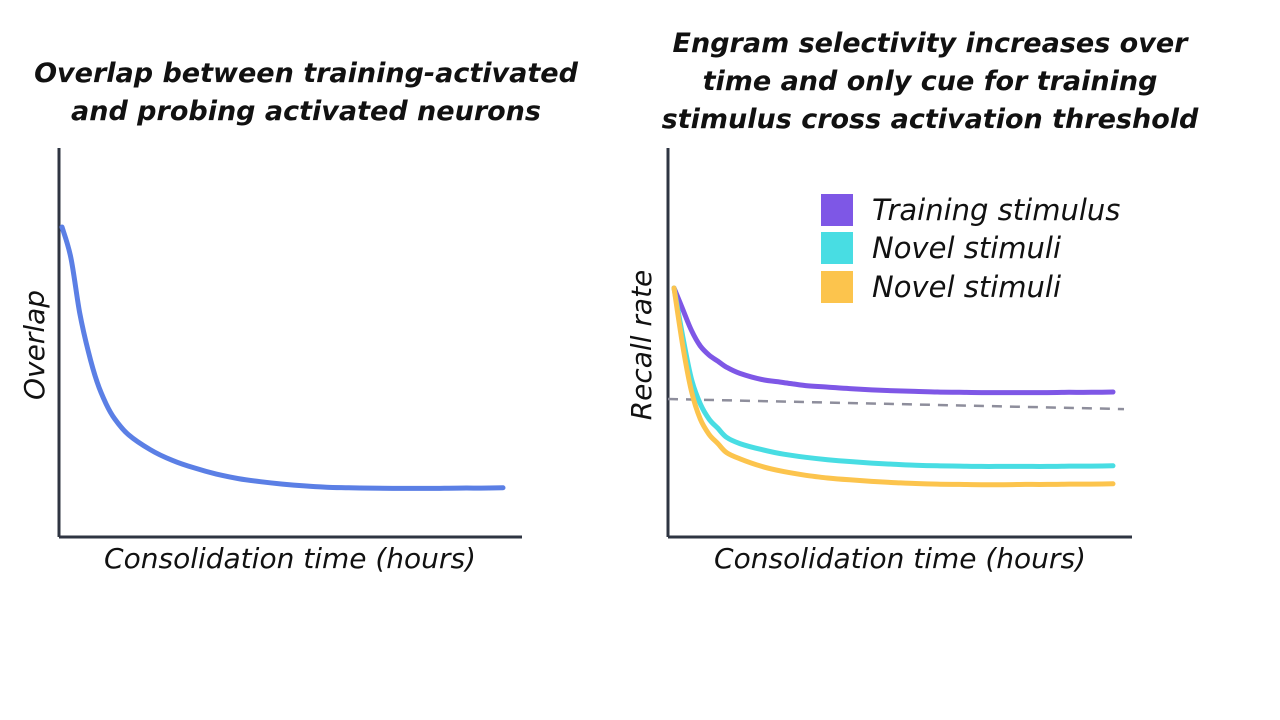 This screenshot has width=1280, height=720. Describe the element at coordinates (996, 210) in the screenshot. I see `legend-label-1: Training stimulus` at that location.